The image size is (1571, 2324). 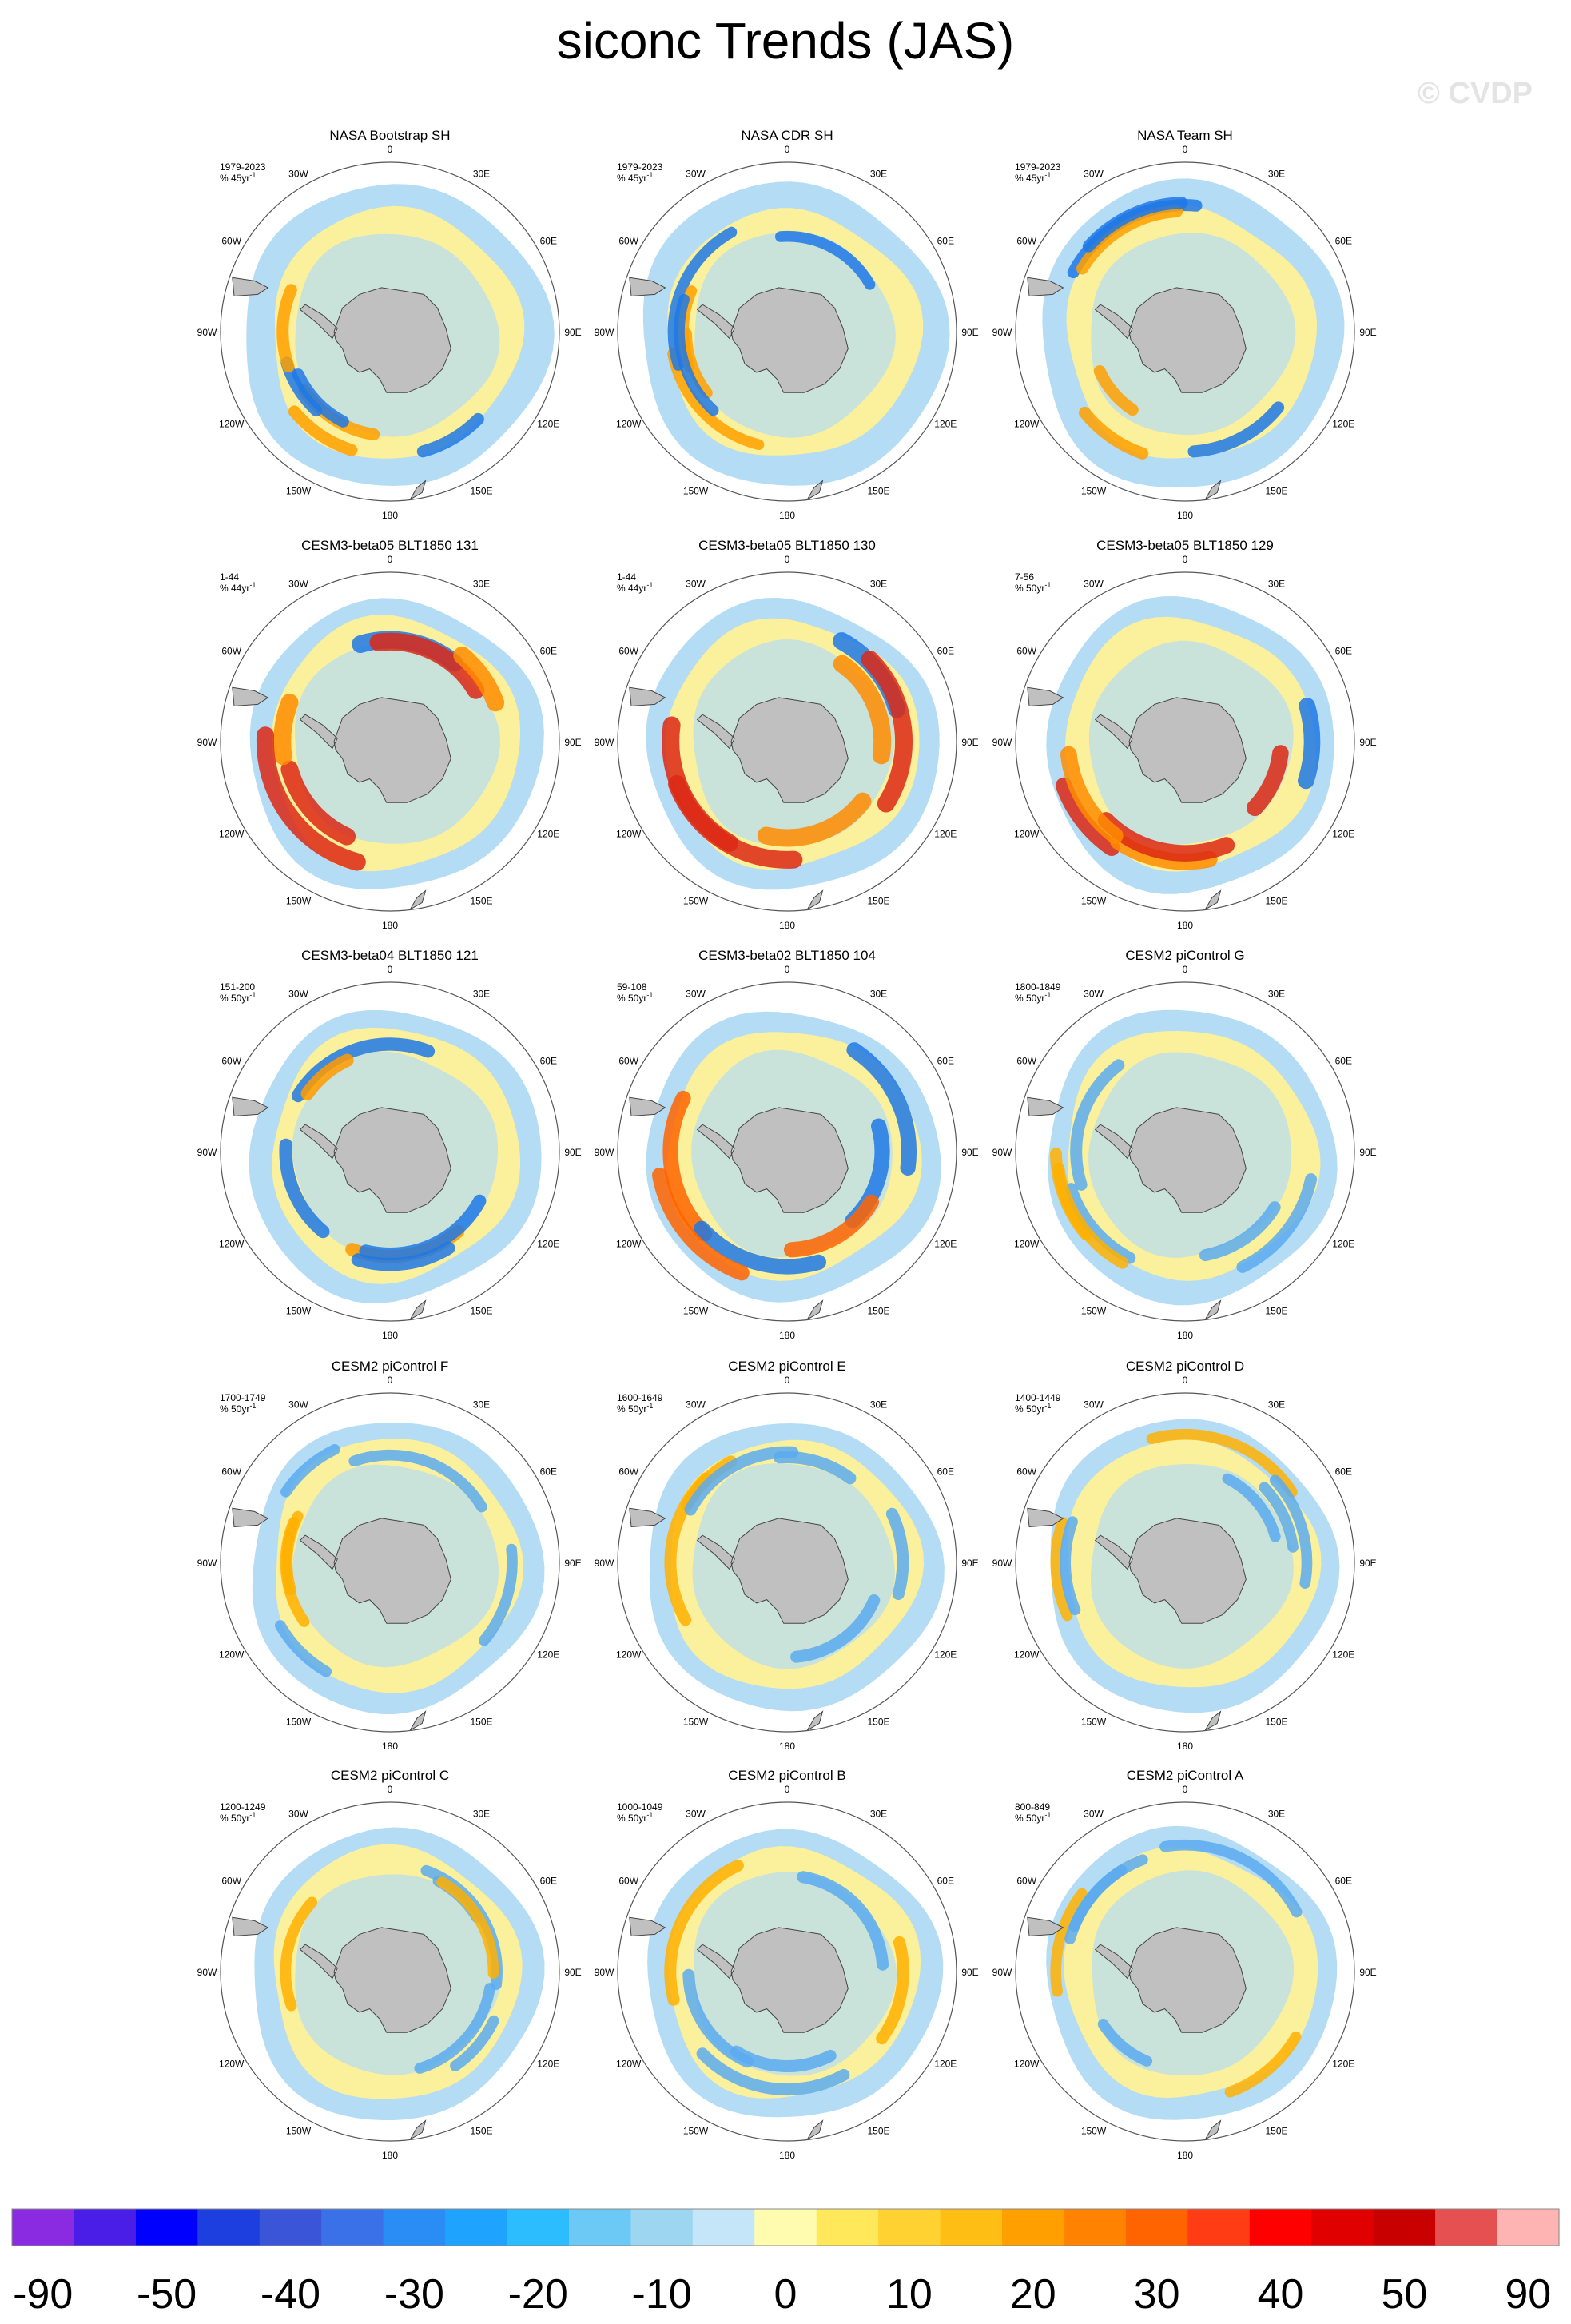 I want to click on panel-years: 800-849, so click(x=1032, y=1807).